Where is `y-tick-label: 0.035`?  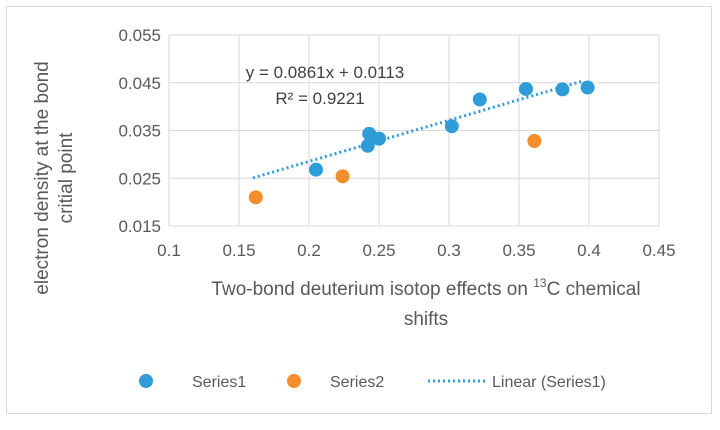
y-tick-label: 0.035 is located at coordinates (139, 131).